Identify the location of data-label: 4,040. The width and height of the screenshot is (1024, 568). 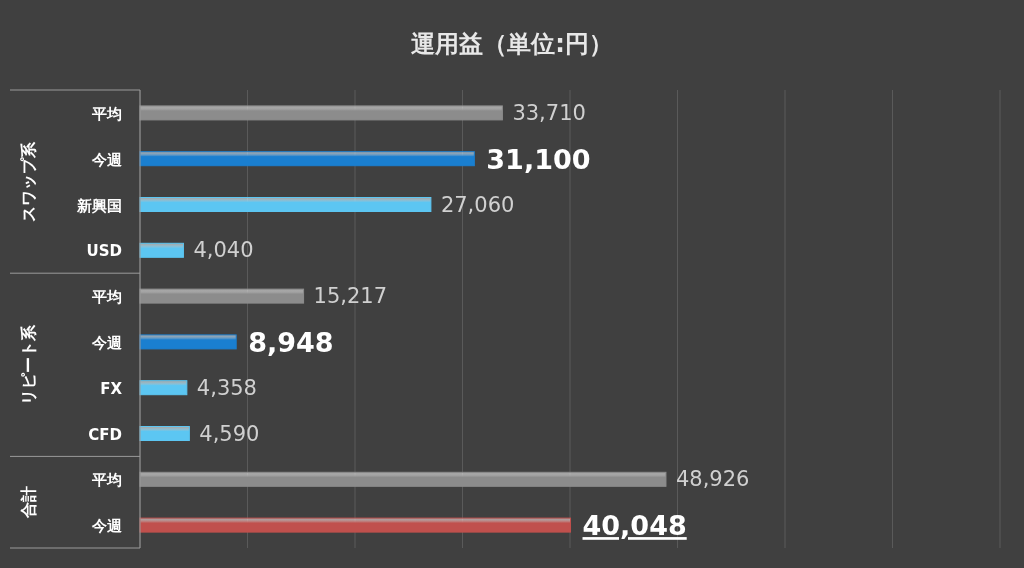
(223, 250).